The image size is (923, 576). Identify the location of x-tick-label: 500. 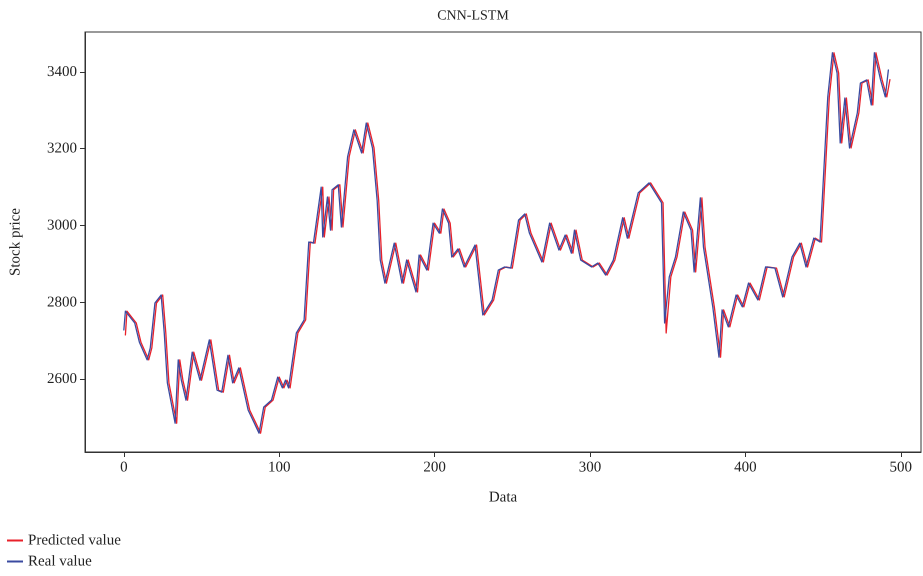
(901, 468).